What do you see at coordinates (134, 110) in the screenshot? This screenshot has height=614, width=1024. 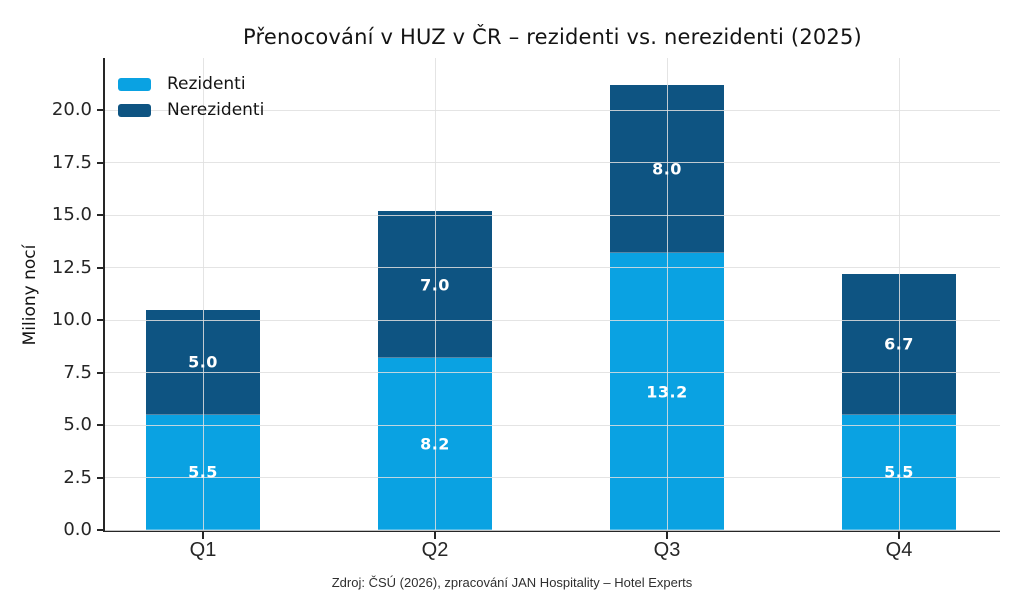 I see `legend-swatch-nerezidenti` at bounding box center [134, 110].